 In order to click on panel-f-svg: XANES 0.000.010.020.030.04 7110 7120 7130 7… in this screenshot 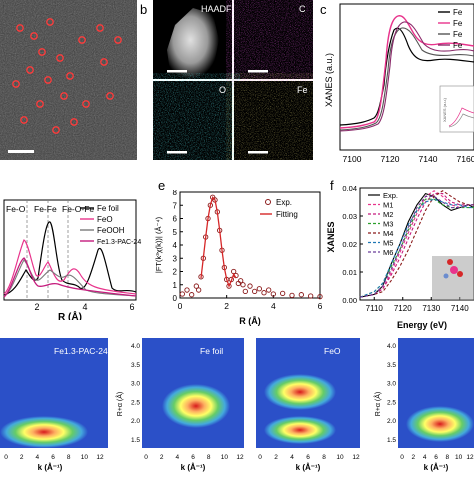, I will do `click(400, 257)`.